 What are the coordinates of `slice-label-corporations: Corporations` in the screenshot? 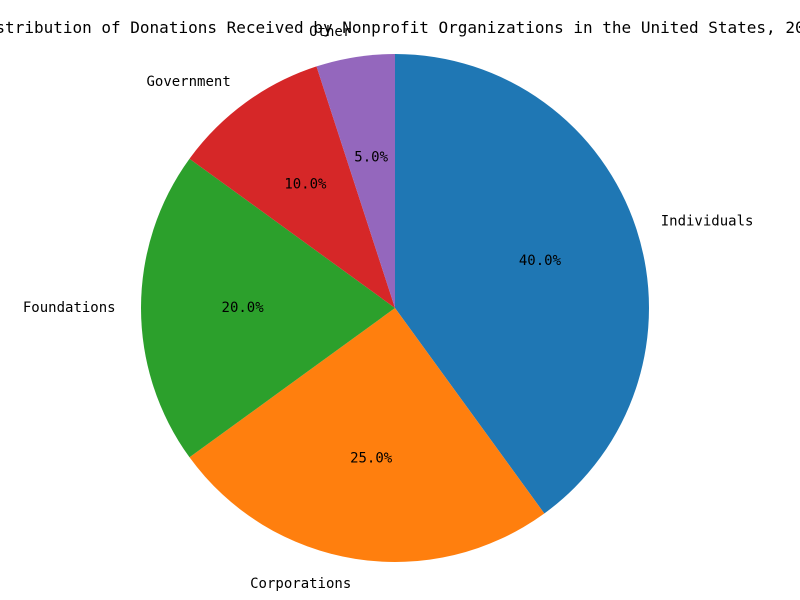 It's located at (300, 584).